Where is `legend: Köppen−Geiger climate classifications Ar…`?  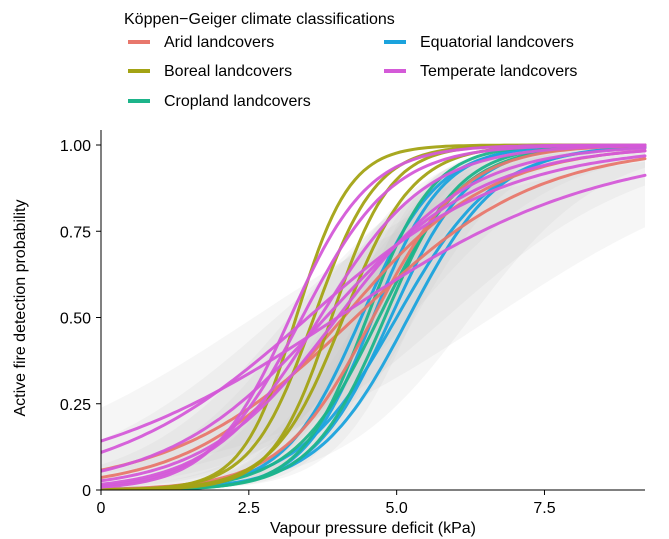 legend: Köppen−Geiger climate classifications Ar… is located at coordinates (350, 60).